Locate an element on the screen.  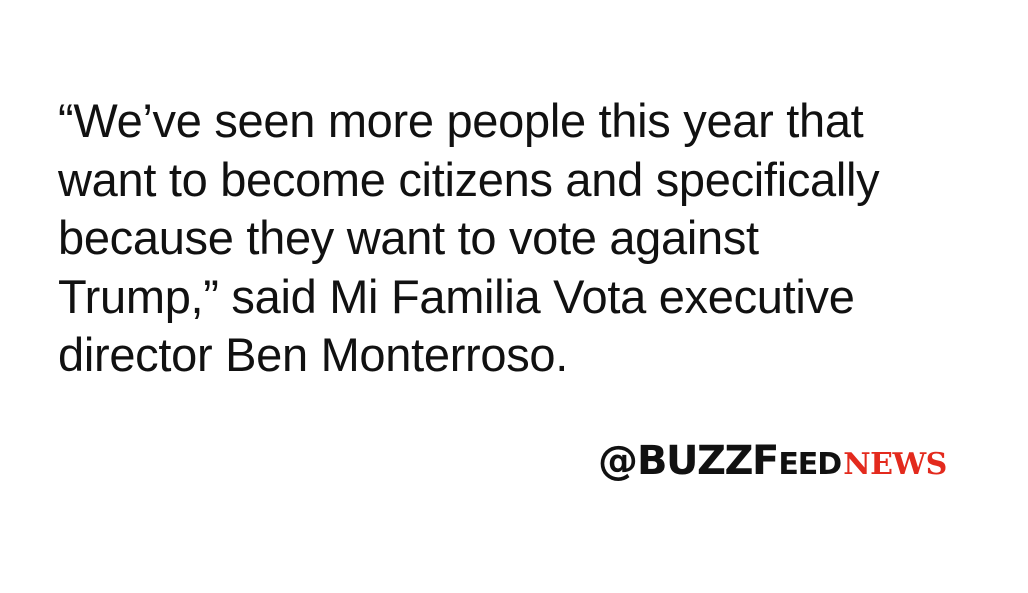
buzzfeed-news-logo: @ BUZZ F EED NEWS is located at coordinates (772, 462).